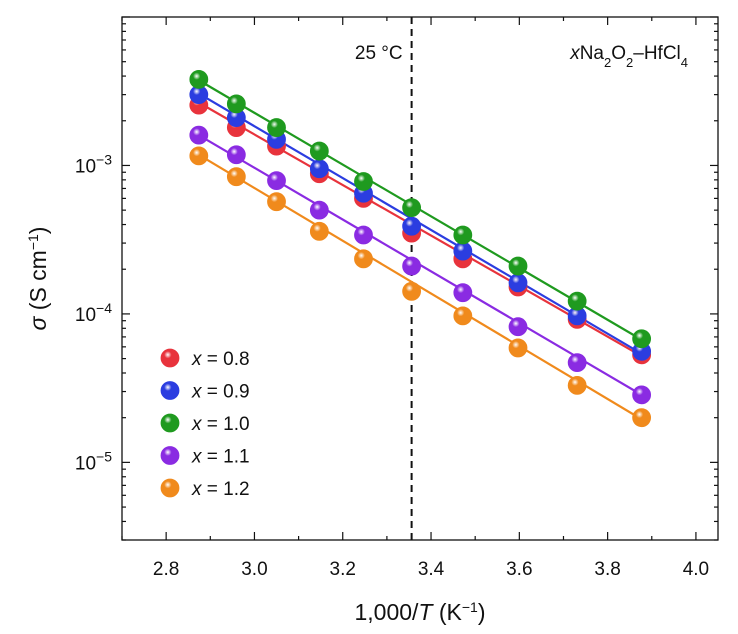 Image resolution: width=738 pixels, height=634 pixels. What do you see at coordinates (220, 359) in the screenshot?
I see `legend-label: x = 0.8` at bounding box center [220, 359].